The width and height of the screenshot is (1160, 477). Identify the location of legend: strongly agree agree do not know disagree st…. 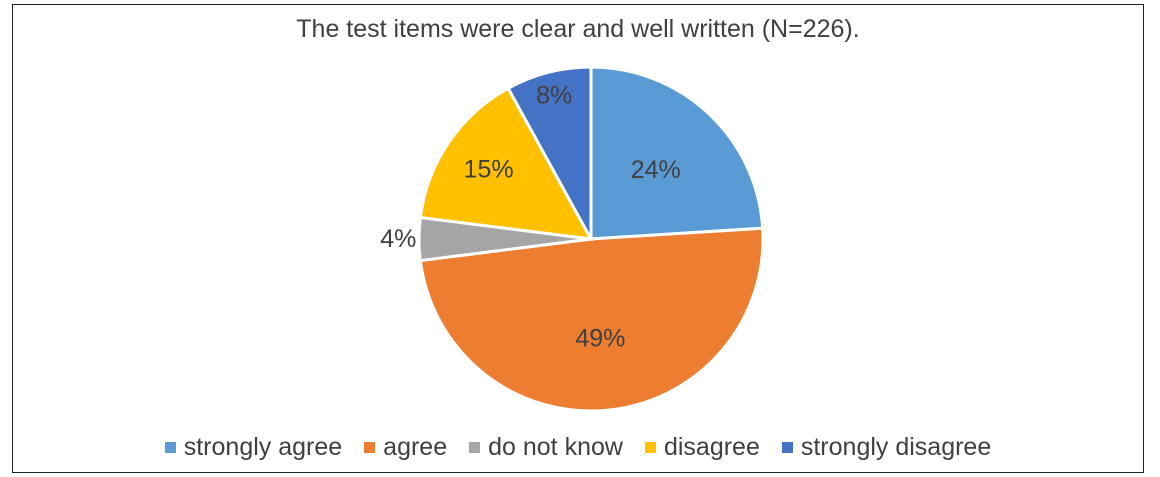
(578, 447).